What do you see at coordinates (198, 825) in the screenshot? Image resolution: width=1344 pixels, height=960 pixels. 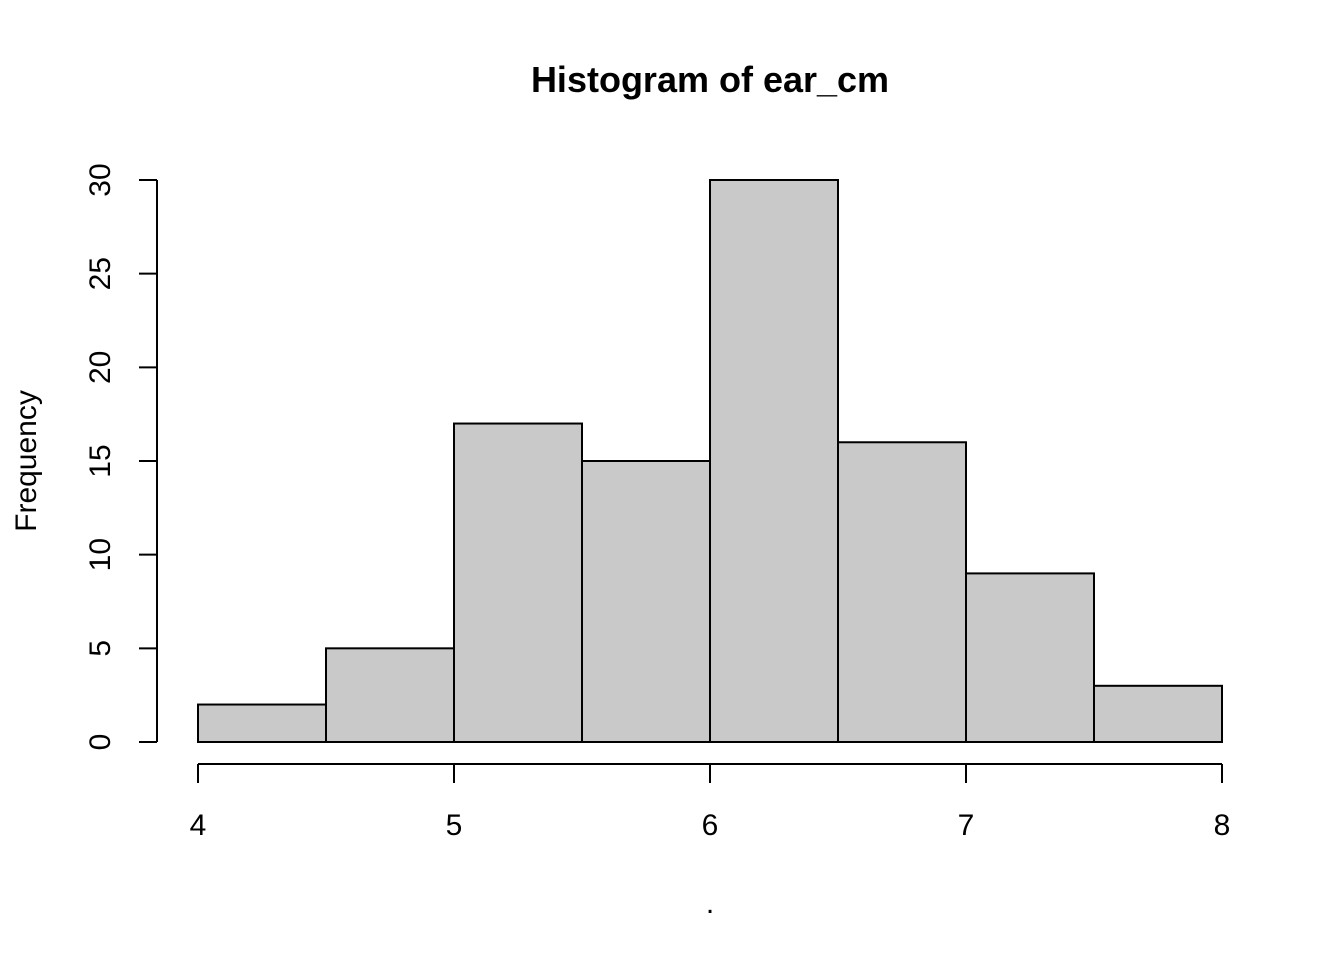 I see `x-tick-label: 4` at bounding box center [198, 825].